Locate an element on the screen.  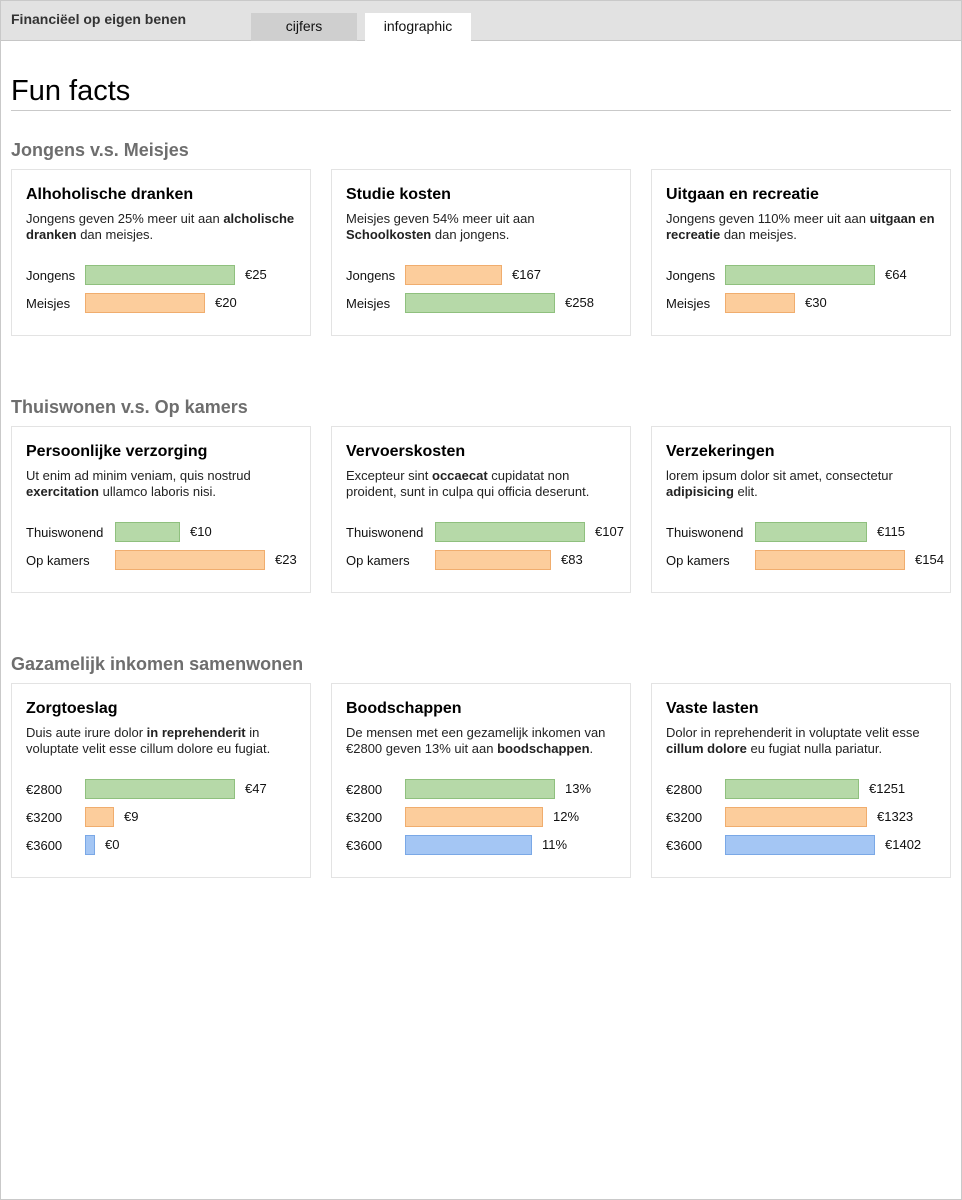
bar-row: €3600 €0 is located at coordinates (166, 845).